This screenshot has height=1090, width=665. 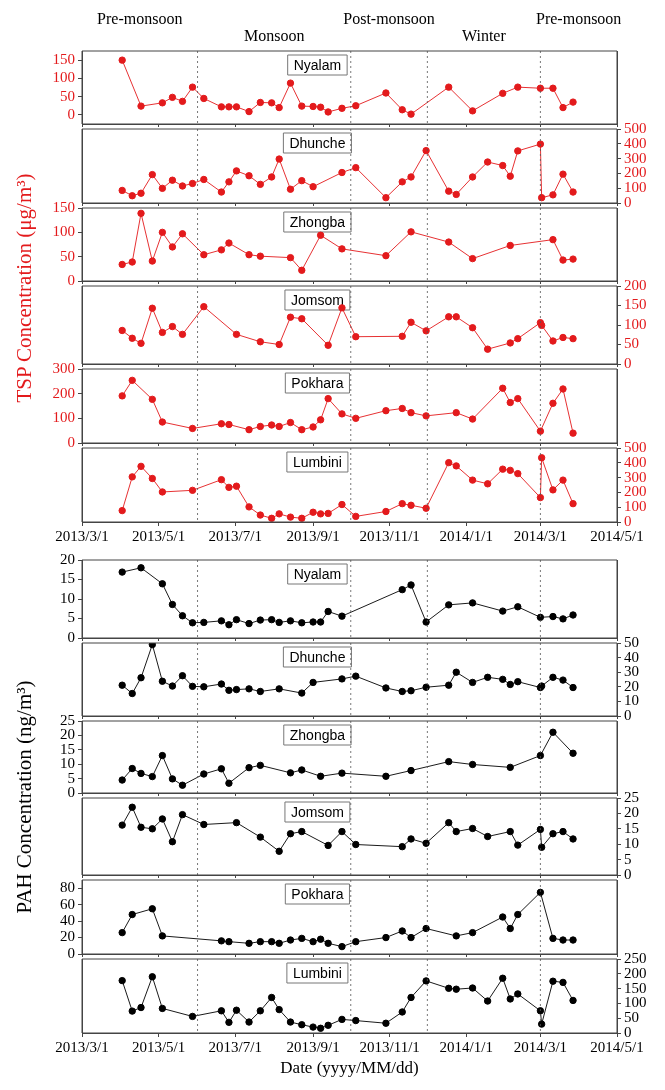 What do you see at coordinates (67, 887) in the screenshot?
I see `y-tick-label: 80` at bounding box center [67, 887].